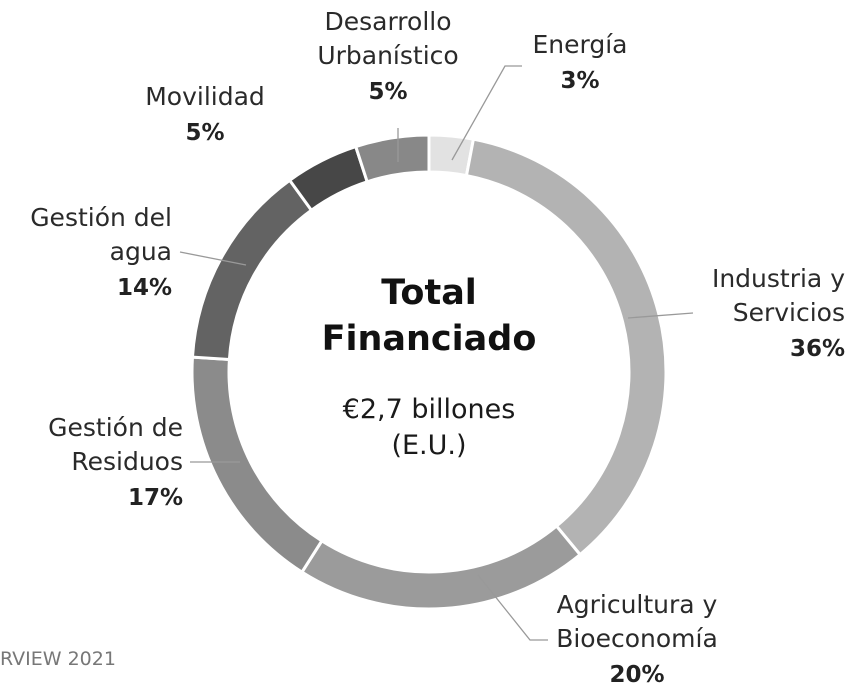 The image size is (851, 694). Describe the element at coordinates (388, 38) in the screenshot. I see `category-label: Desarrollo Urbanístico` at that location.